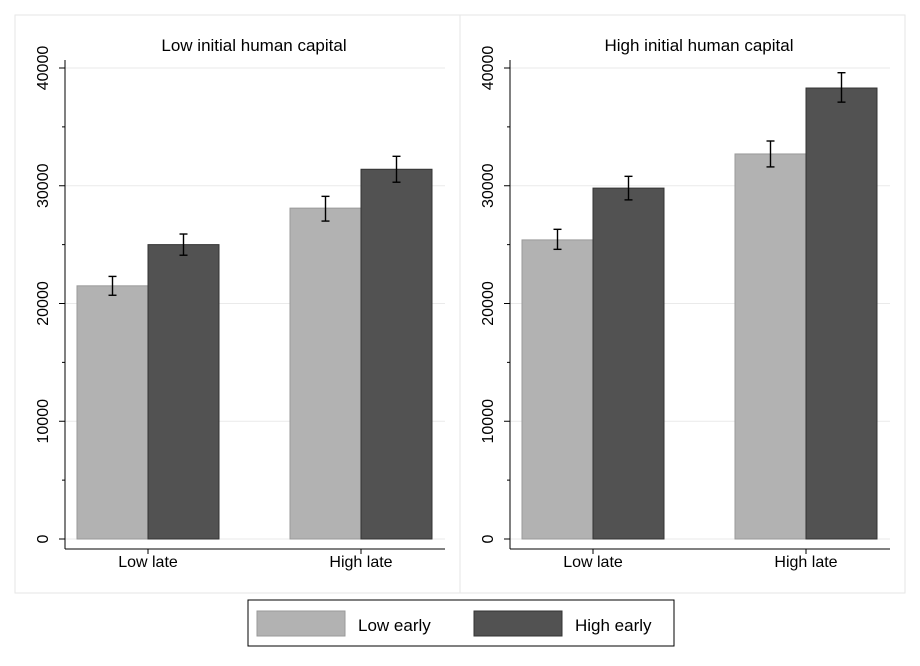 Image resolution: width=920 pixels, height=666 pixels. I want to click on legend-label-high-early: High early, so click(613, 625).